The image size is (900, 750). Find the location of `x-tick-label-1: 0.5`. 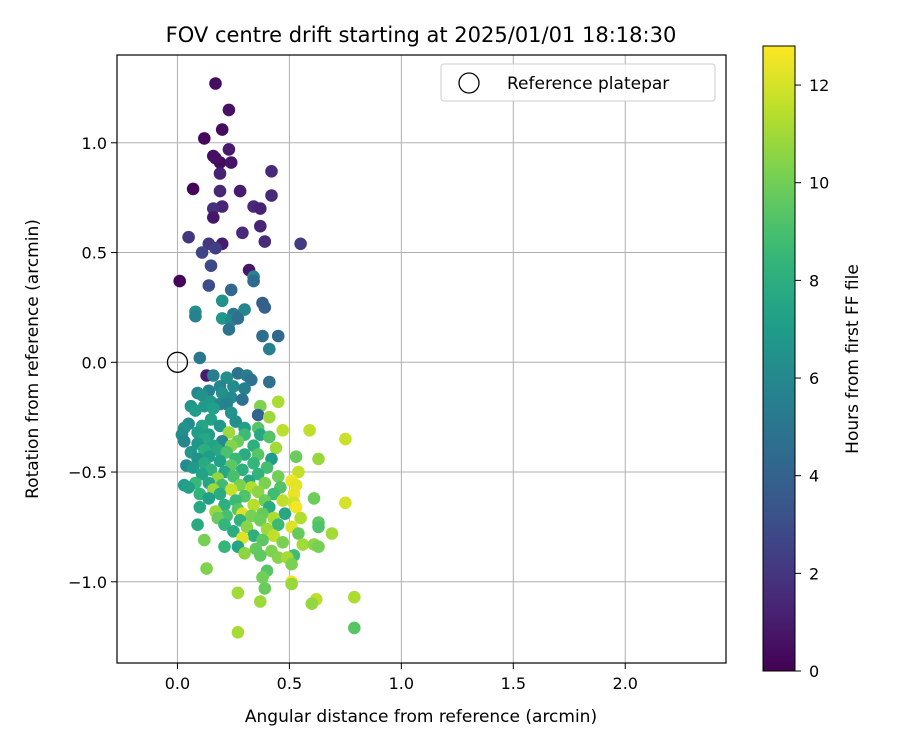

x-tick-label-1: 0.5 is located at coordinates (289, 683).